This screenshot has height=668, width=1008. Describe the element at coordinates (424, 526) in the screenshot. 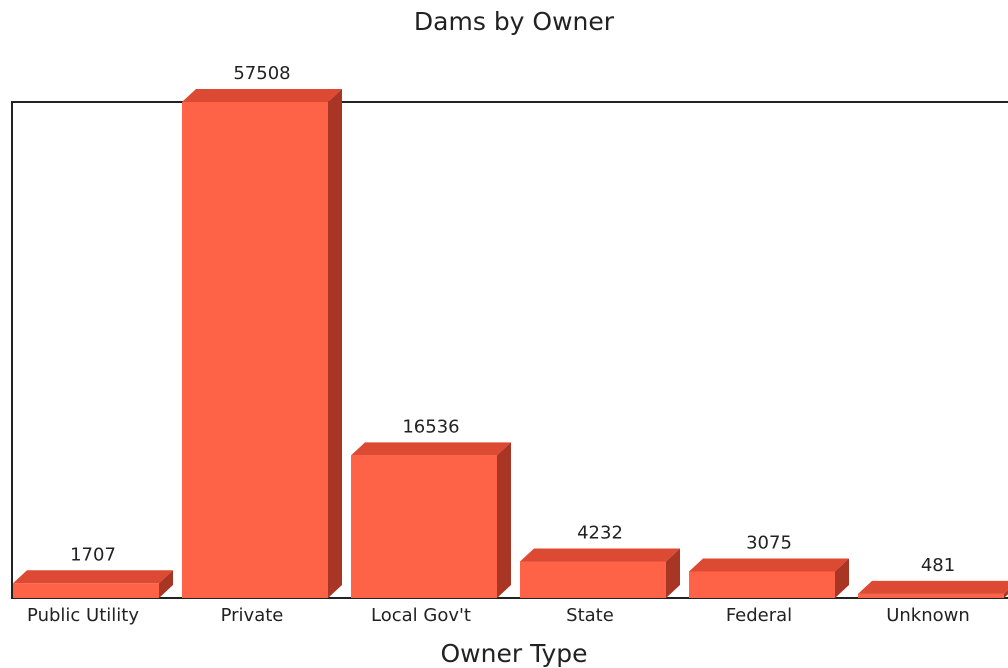

I see `bar-front-local-gov-t` at that location.